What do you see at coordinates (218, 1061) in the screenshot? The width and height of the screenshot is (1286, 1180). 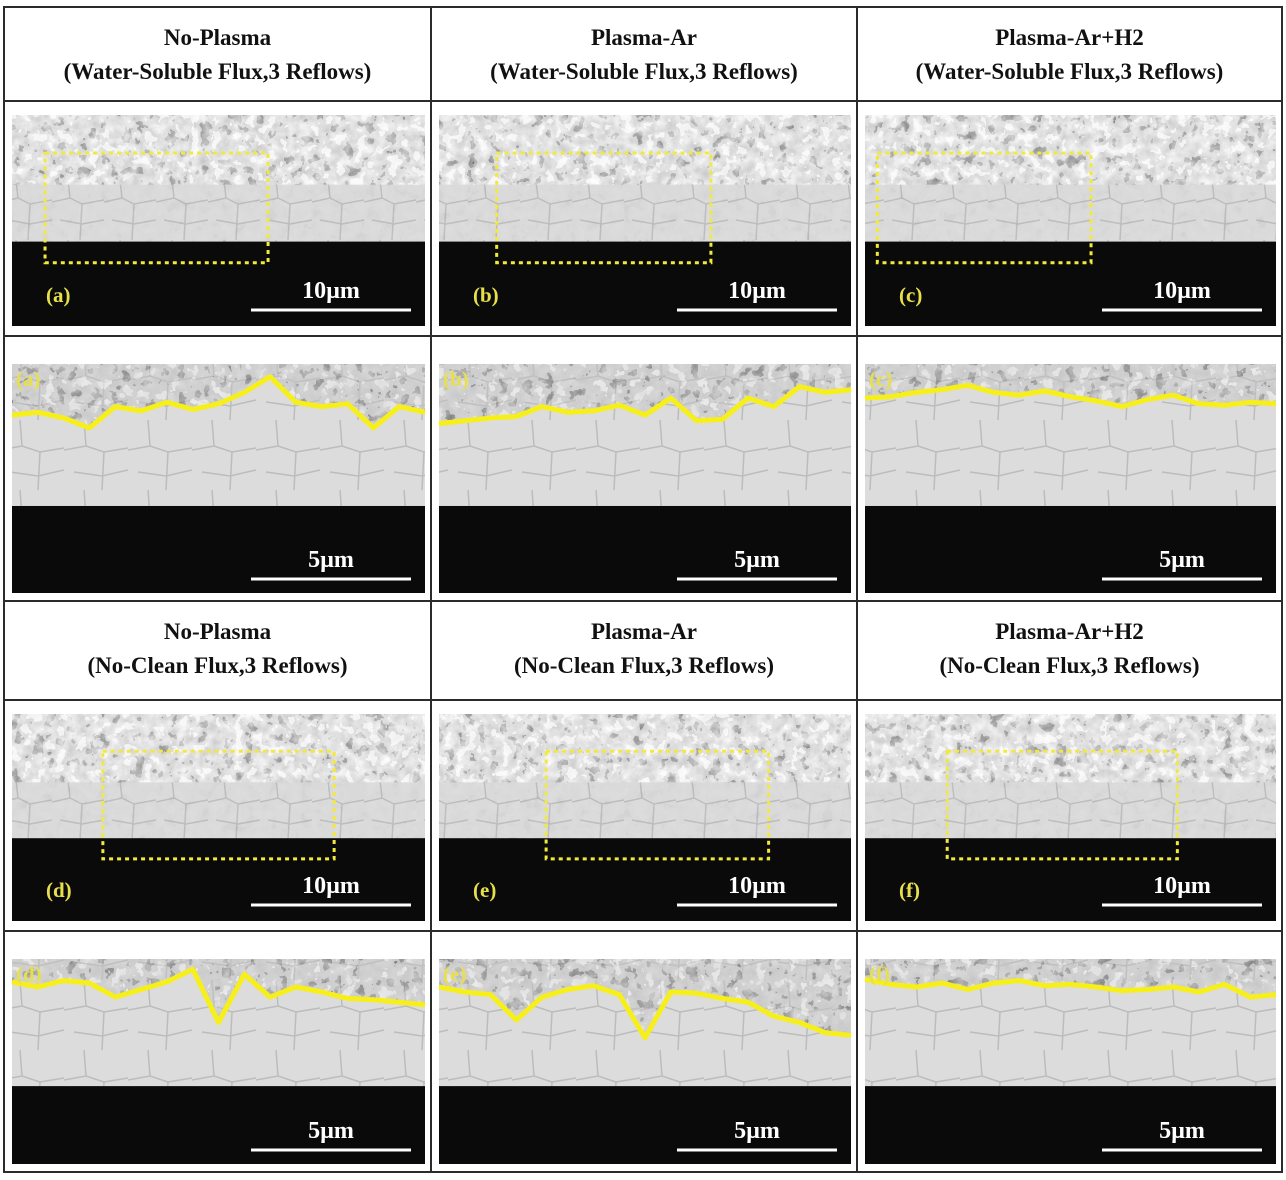 I see `sem-zoom-image: (d) 5µm` at bounding box center [218, 1061].